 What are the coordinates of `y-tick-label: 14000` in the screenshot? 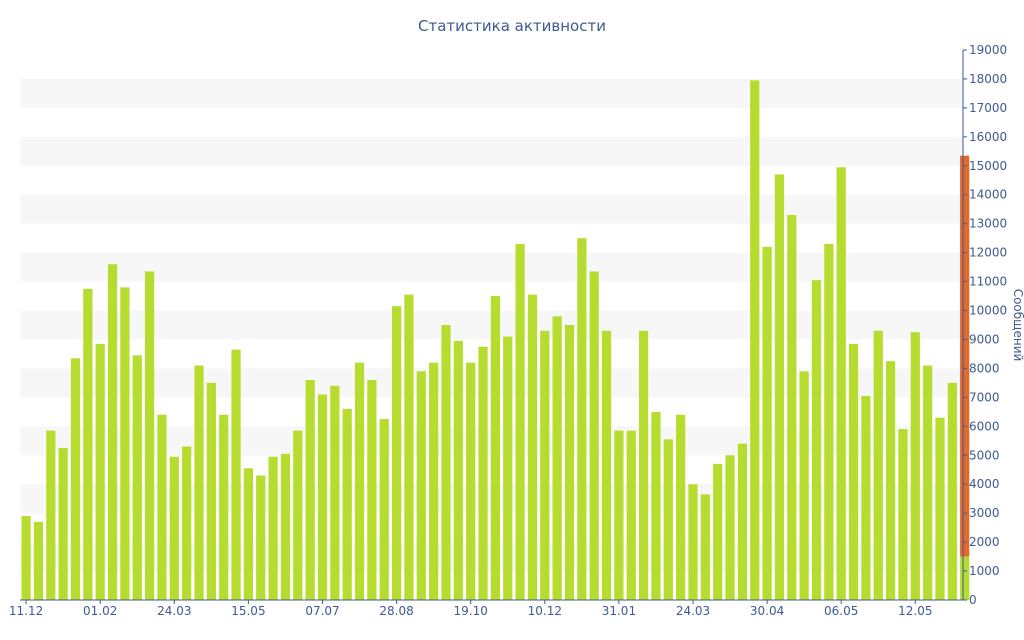 It's located at (988, 195).